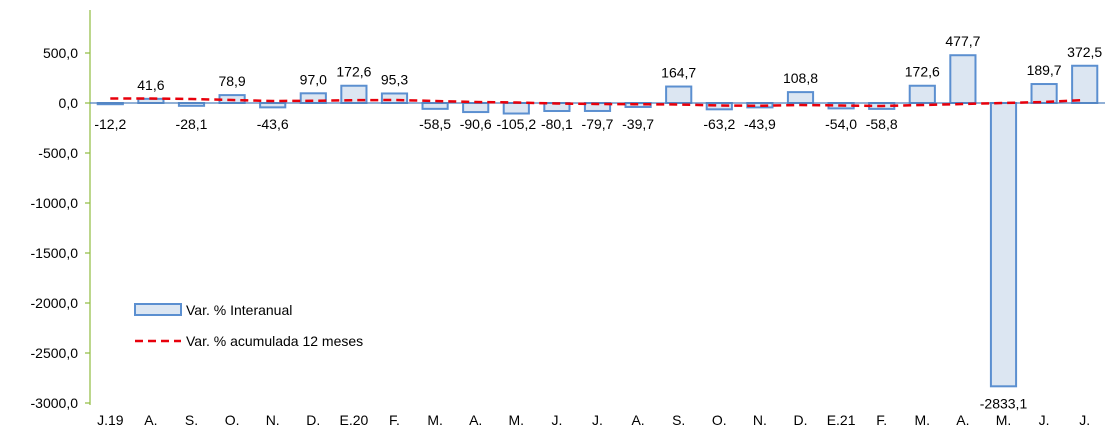 The width and height of the screenshot is (1107, 432). Describe the element at coordinates (231, 81) in the screenshot. I see `data-label: 78,9` at that location.